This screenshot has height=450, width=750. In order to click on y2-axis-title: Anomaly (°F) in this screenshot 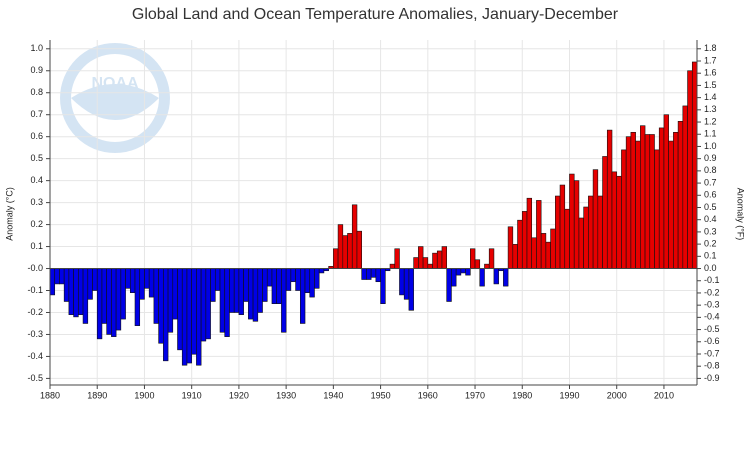, I will do `click(741, 214)`.